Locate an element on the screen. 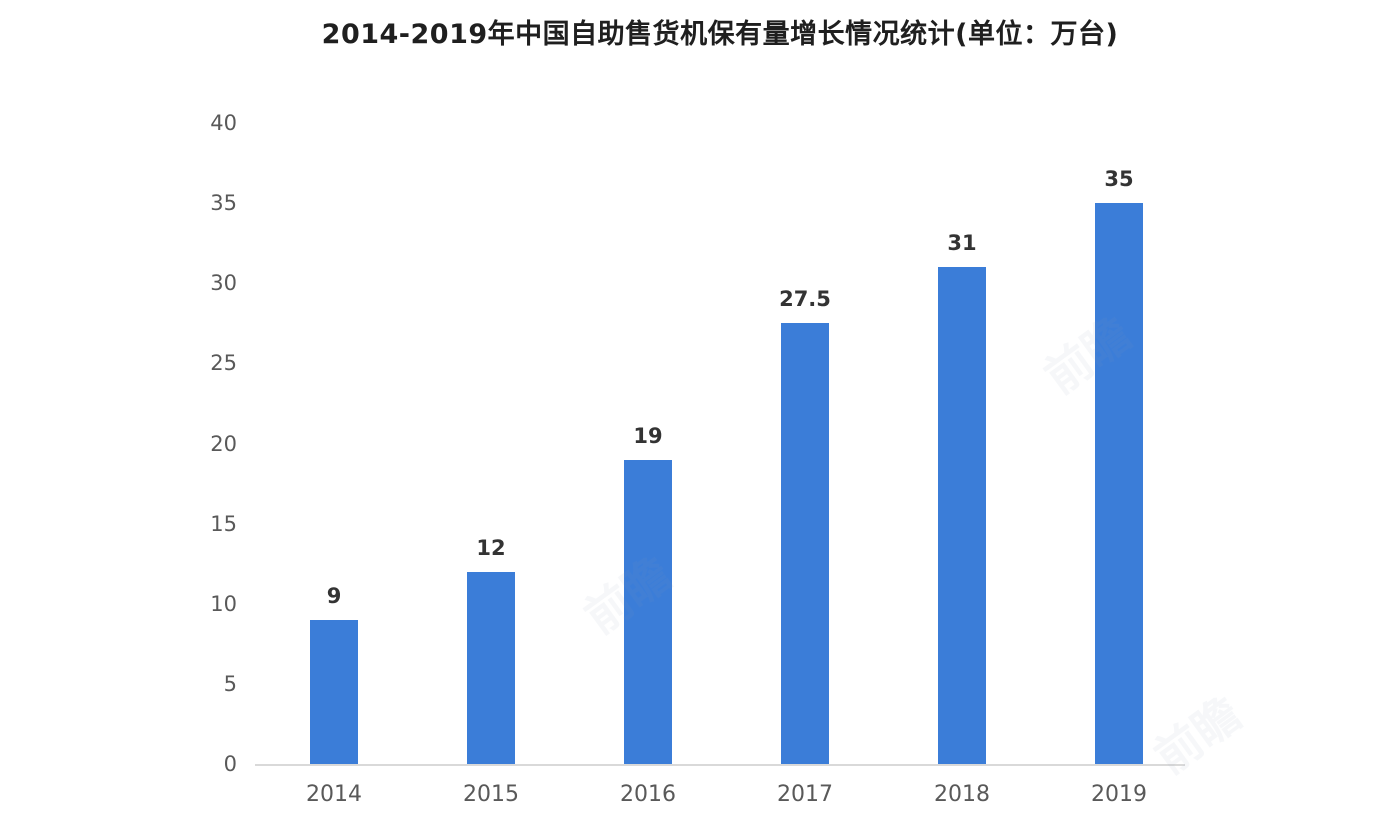 The width and height of the screenshot is (1400, 836). x-axis-tick-2017: 2017 is located at coordinates (805, 794).